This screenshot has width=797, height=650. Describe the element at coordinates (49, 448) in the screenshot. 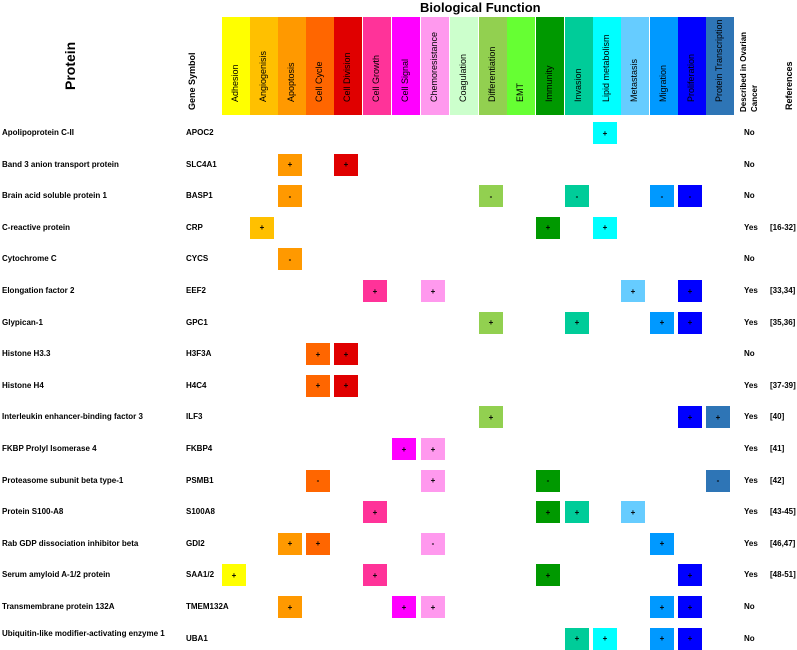

I see `protein-name: FKBP Prolyl Isomerase 4` at that location.